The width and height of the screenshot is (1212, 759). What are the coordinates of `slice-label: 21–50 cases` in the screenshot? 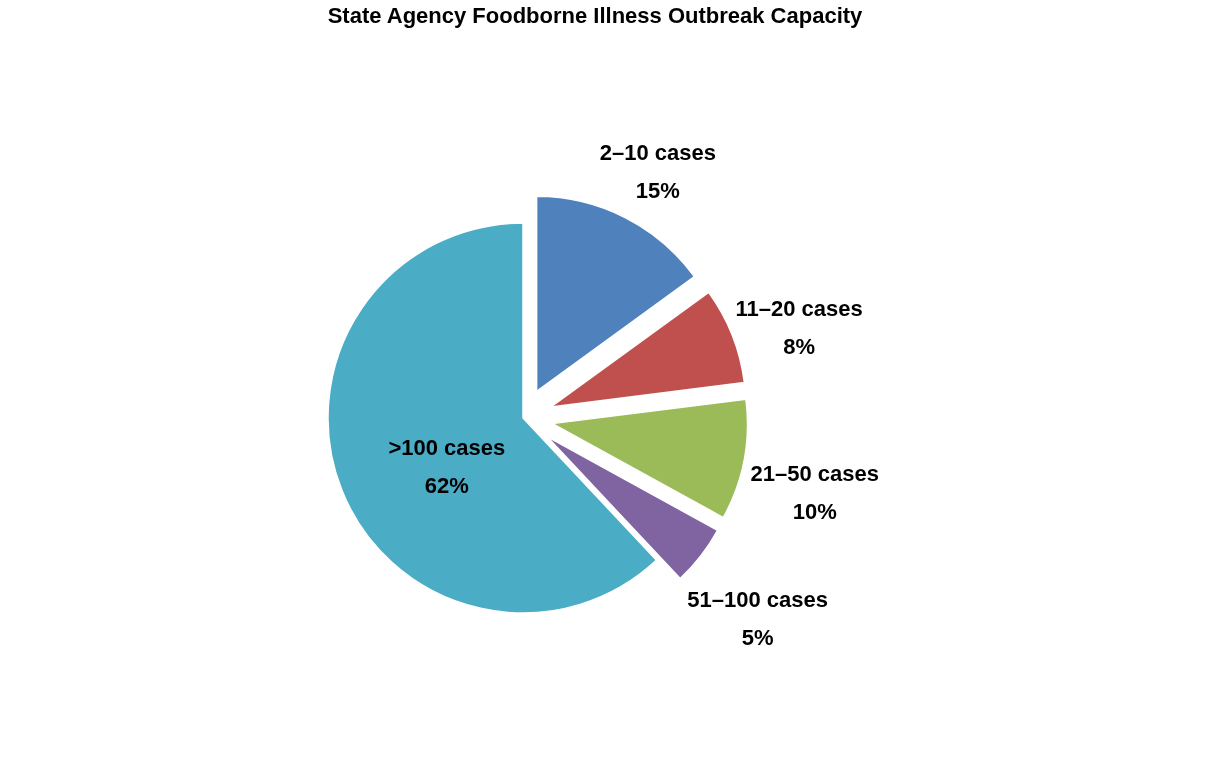 It's located at (814, 473).